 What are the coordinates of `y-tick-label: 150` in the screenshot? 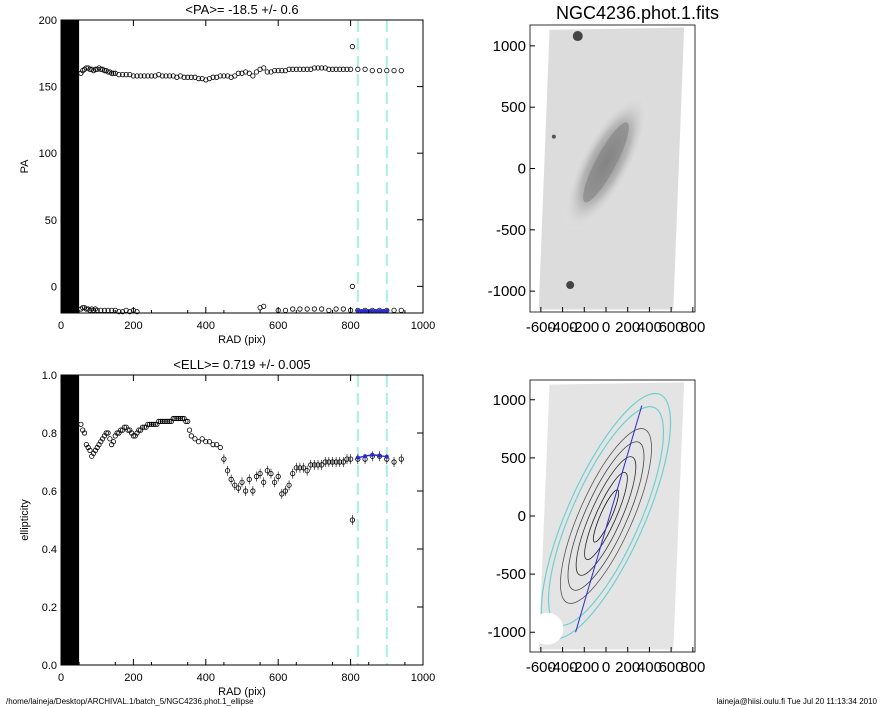 It's located at (48, 88).